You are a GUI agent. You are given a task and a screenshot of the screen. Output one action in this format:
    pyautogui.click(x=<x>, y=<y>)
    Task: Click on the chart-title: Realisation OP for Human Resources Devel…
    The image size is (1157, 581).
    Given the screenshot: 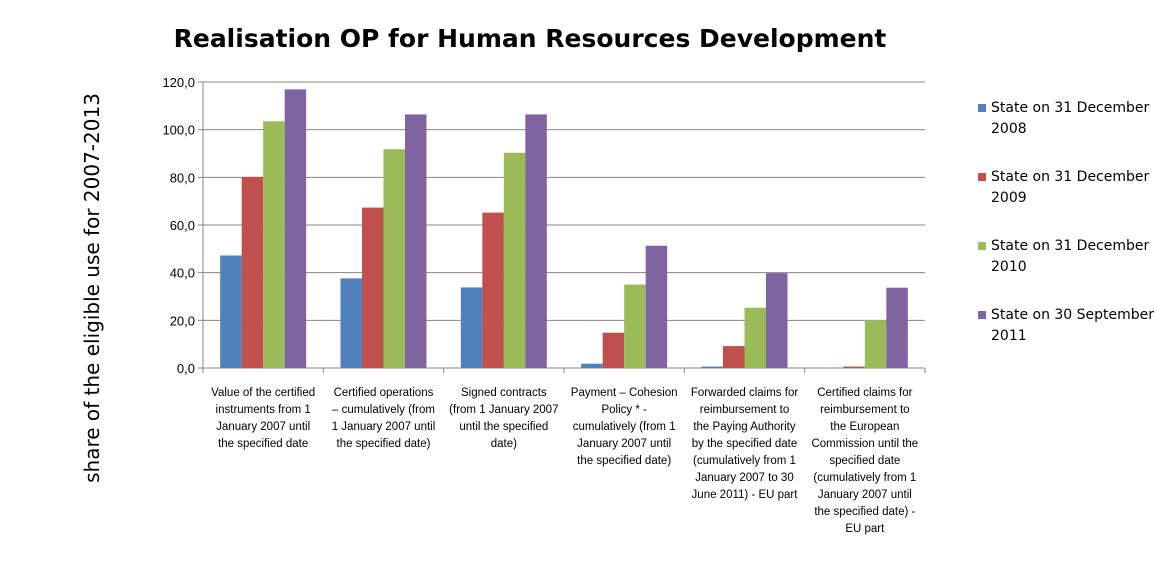 What is the action you would take?
    pyautogui.click(x=530, y=38)
    